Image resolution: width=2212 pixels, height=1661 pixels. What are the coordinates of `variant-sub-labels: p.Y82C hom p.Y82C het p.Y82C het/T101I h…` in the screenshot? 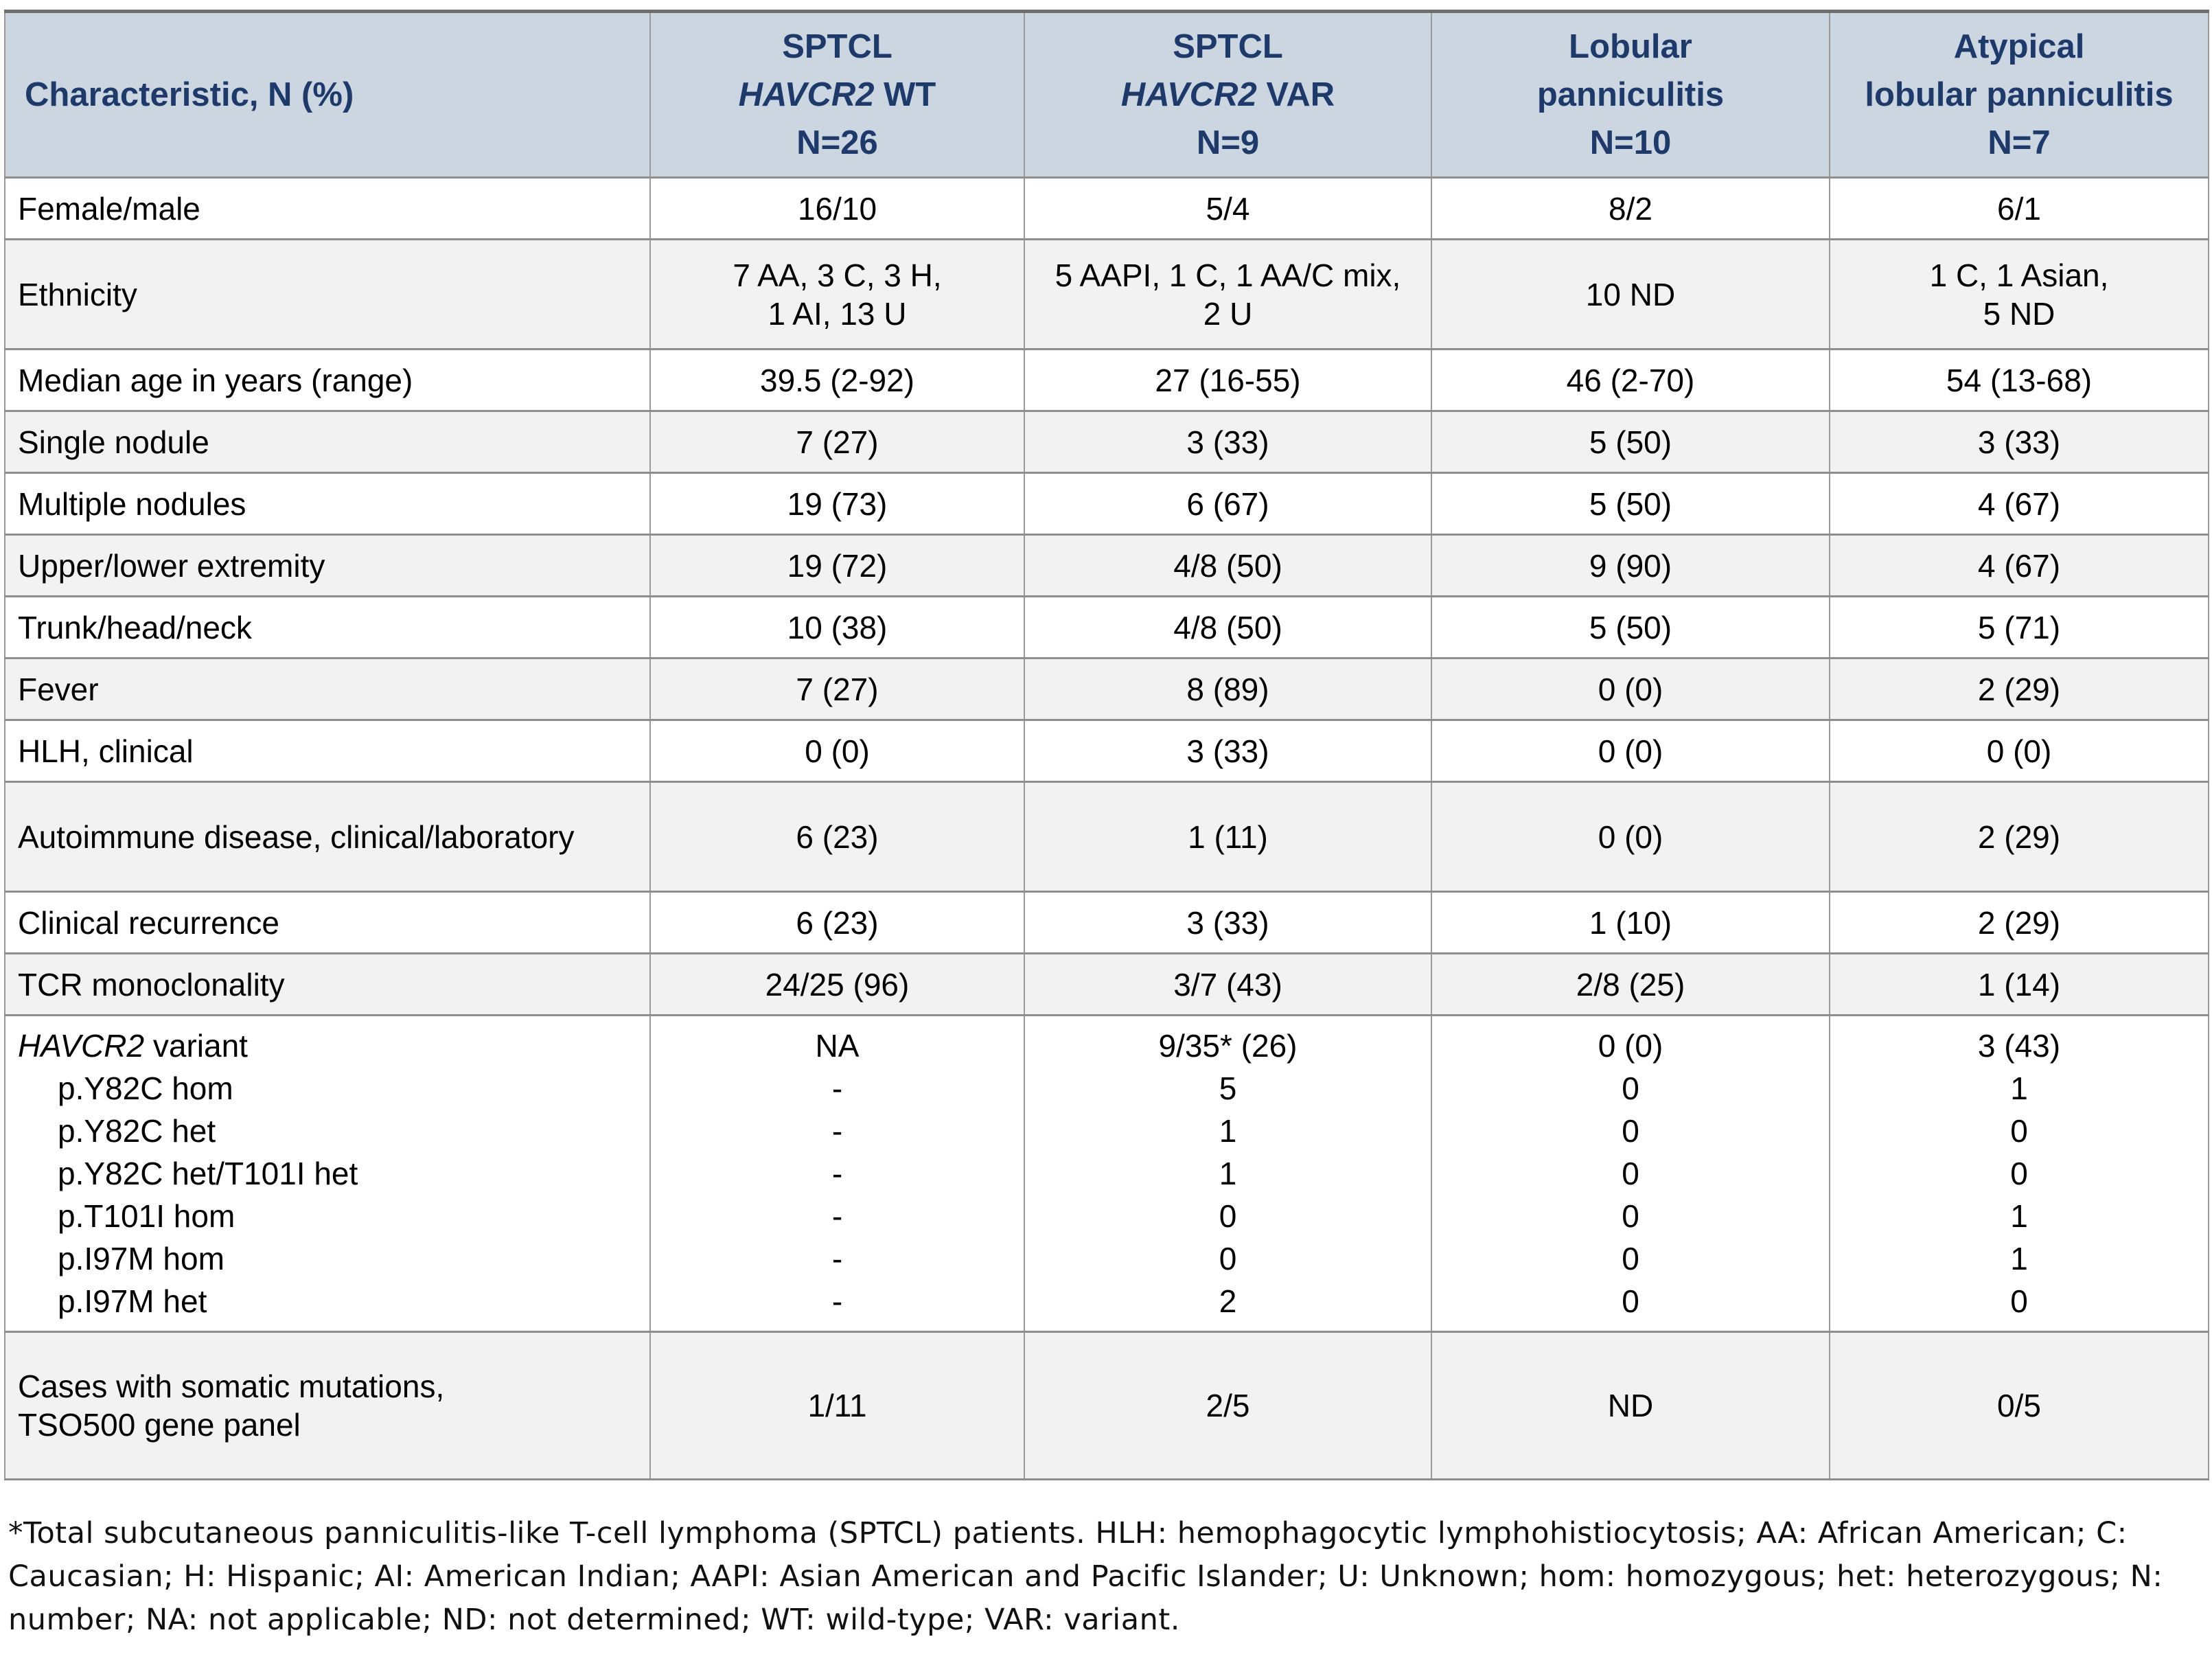 It's located at (208, 1194).